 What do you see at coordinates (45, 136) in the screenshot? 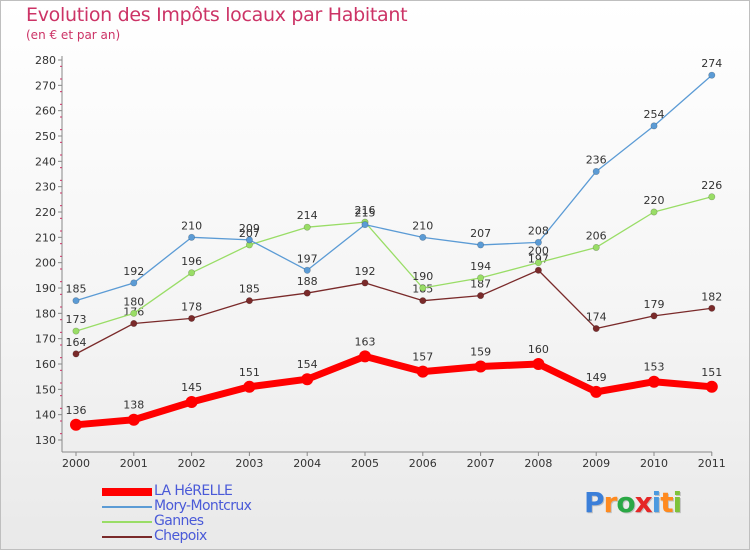
I see `y-tick-label-250: 250` at bounding box center [45, 136].